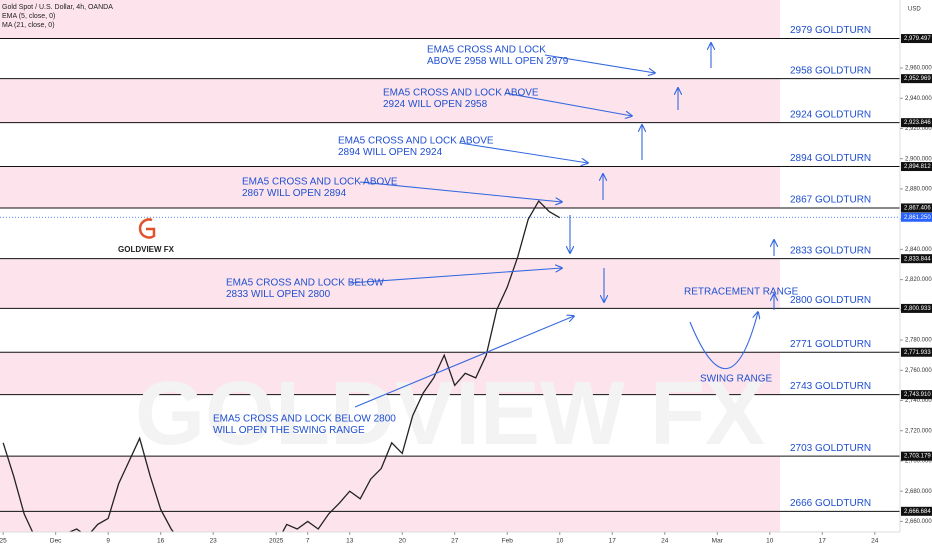 The image size is (932, 550). I want to click on price-tag-label: 2,743.910, so click(917, 395).